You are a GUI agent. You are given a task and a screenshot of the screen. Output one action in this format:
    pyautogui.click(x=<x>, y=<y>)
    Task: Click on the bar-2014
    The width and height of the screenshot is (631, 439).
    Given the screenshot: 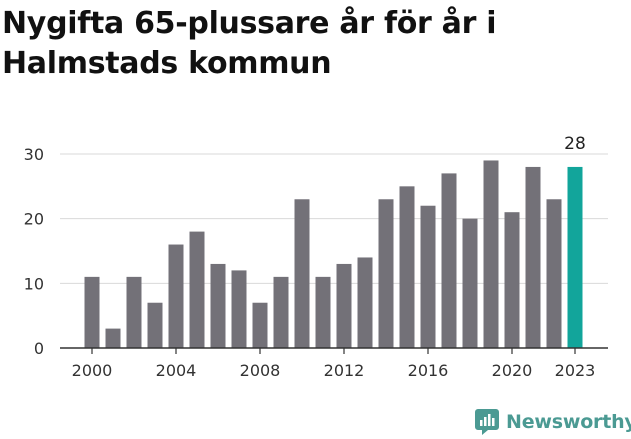 What is the action you would take?
    pyautogui.click(x=386, y=273)
    